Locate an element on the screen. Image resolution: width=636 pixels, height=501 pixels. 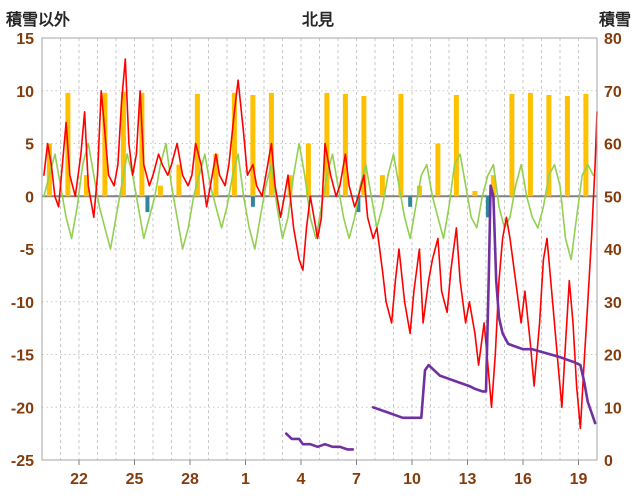
right-axis-tick-label: 10 is located at coordinates (613, 408).